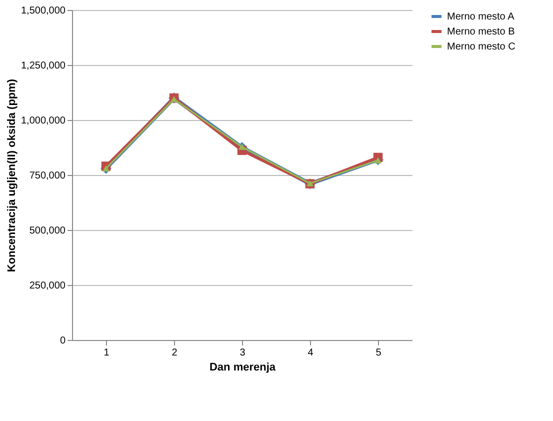 This screenshot has width=553, height=421. Describe the element at coordinates (47, 176) in the screenshot. I see `y-tick-label: 750,000` at that location.